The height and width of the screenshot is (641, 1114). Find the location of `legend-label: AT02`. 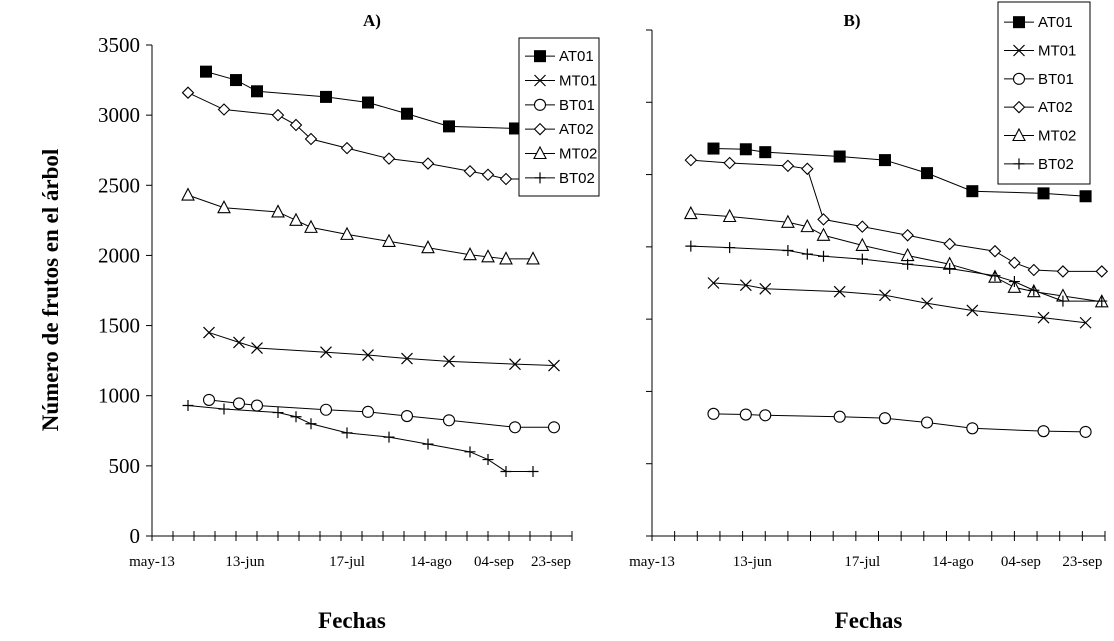

legend-label: AT02 is located at coordinates (1055, 107).